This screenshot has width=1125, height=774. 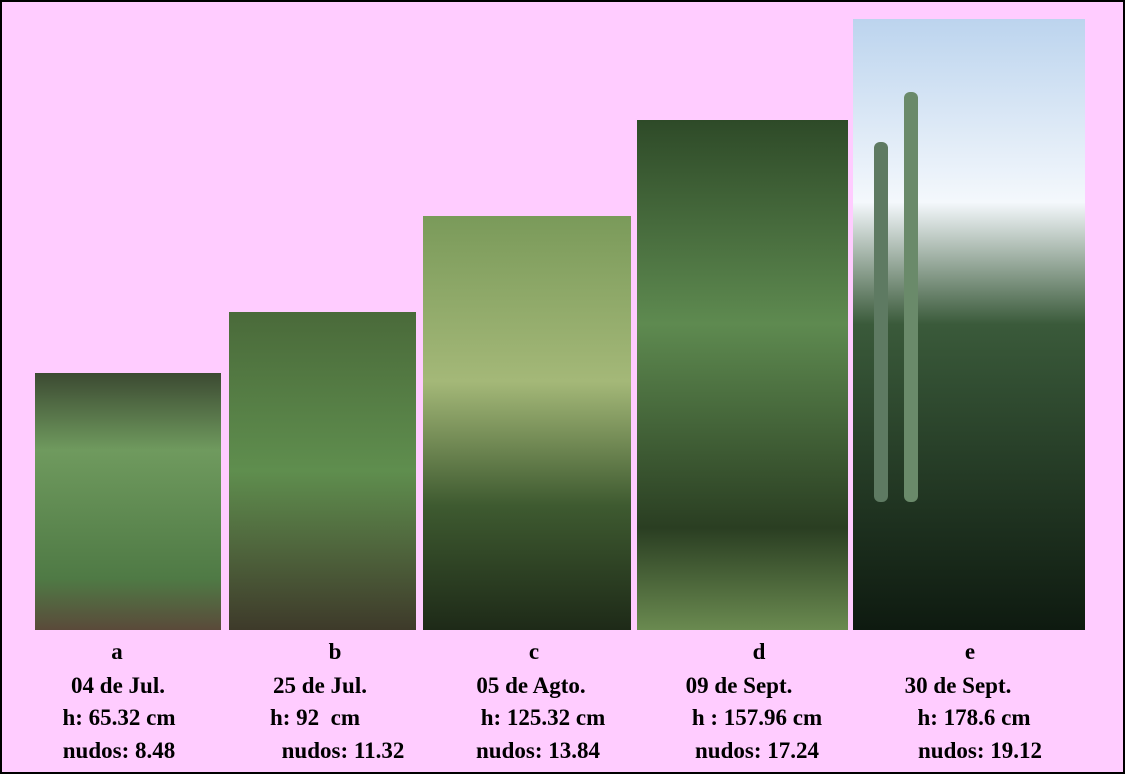 I want to click on date: 09 de Sept., so click(x=739, y=685).